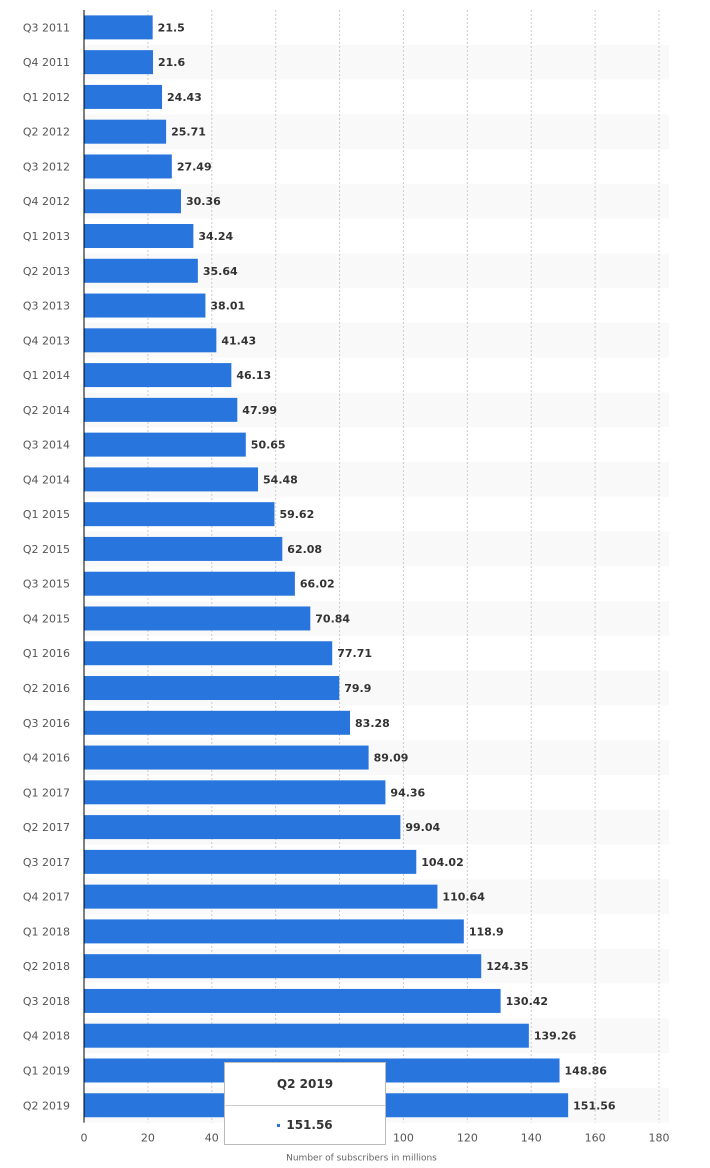 This screenshot has height=1168, width=710. I want to click on category-label: Q1 2016, so click(46, 653).